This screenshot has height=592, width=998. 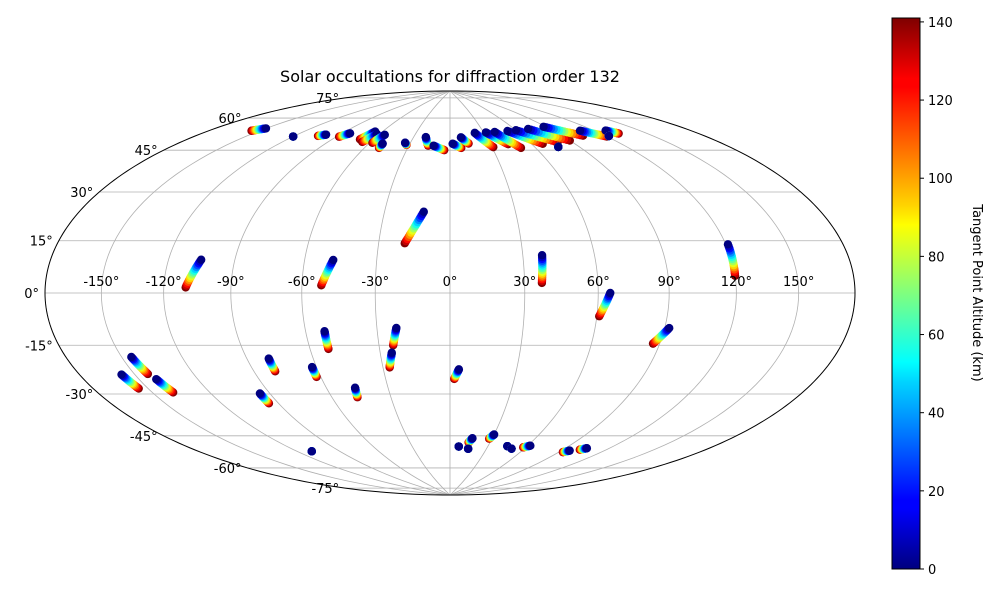 What do you see at coordinates (302, 282) in the screenshot?
I see `longitude-tick-label: -60°` at bounding box center [302, 282].